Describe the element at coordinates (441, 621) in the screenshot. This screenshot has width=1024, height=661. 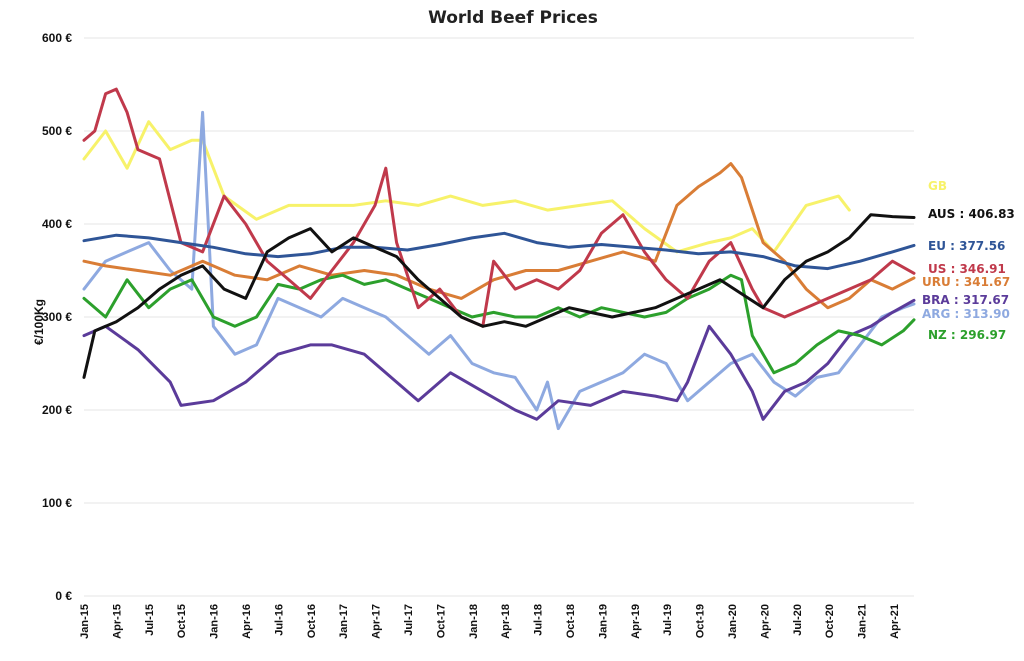
I see `x-tick-label: Oct-17` at that location.